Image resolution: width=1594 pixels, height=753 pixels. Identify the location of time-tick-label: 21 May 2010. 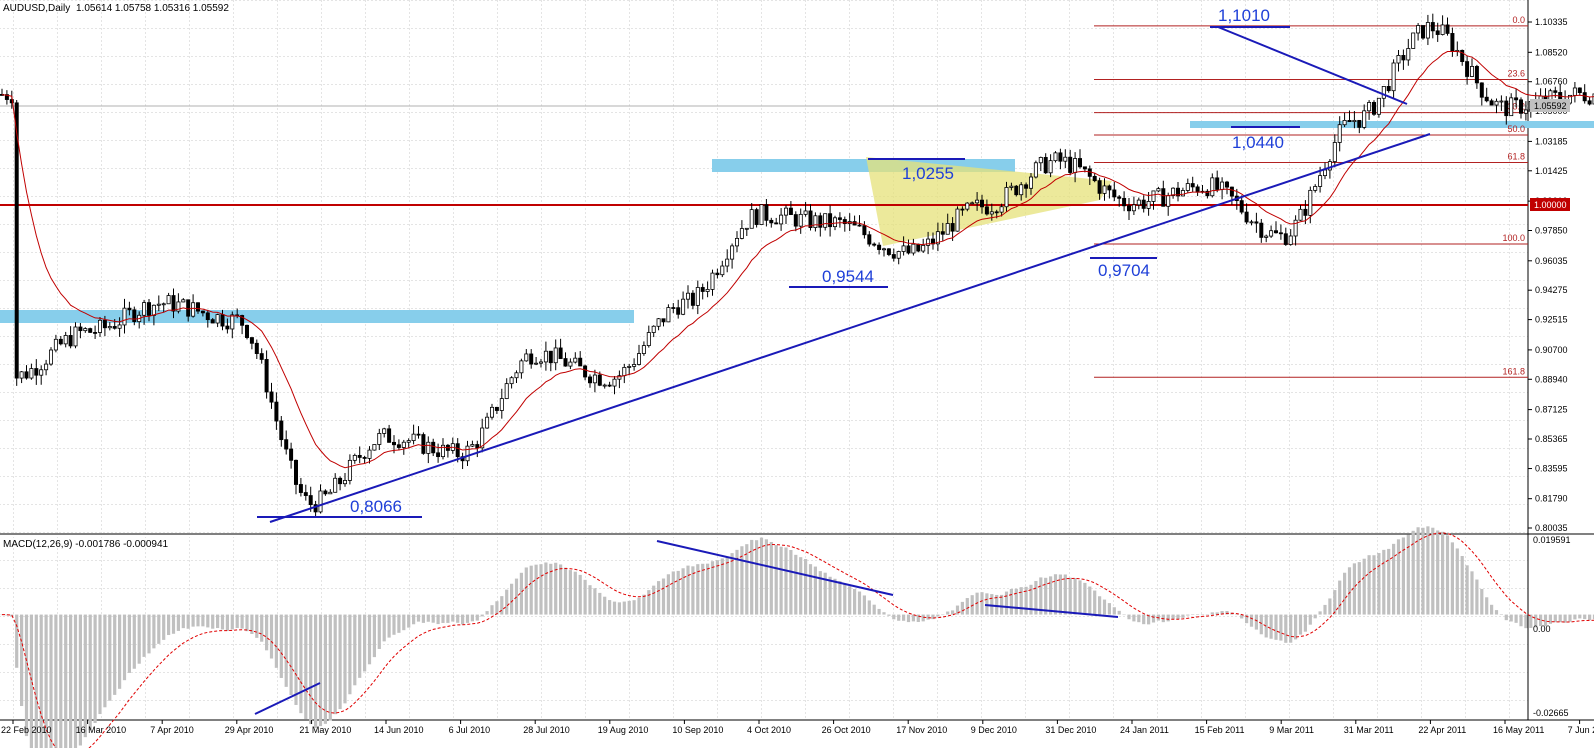
(325, 730).